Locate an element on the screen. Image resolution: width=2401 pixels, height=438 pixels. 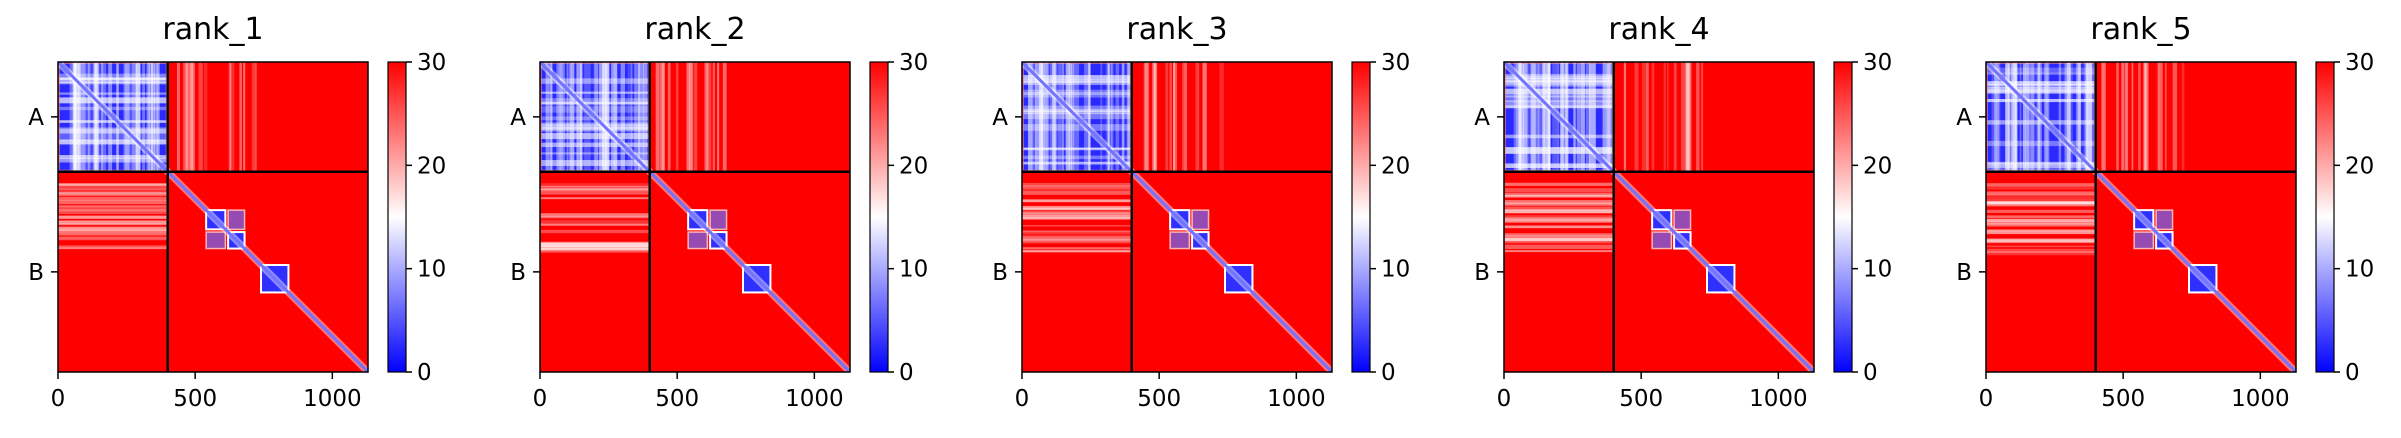
heatmap-svg: 0 500 1000 A B 0 10 20 30 is located at coordinates (237, 231).